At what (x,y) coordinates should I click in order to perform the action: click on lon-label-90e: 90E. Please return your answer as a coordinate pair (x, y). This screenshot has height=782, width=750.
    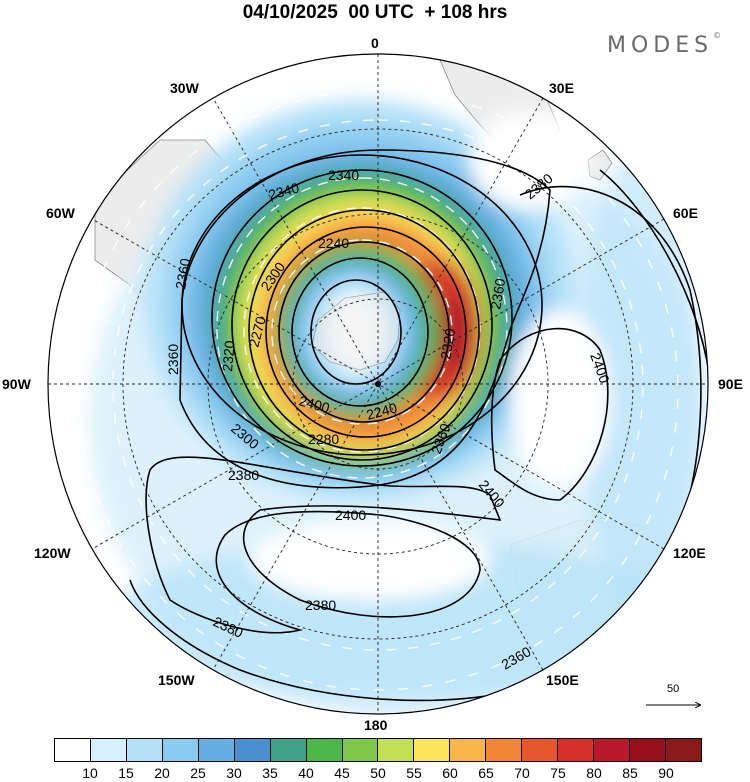
    Looking at the image, I should click on (730, 384).